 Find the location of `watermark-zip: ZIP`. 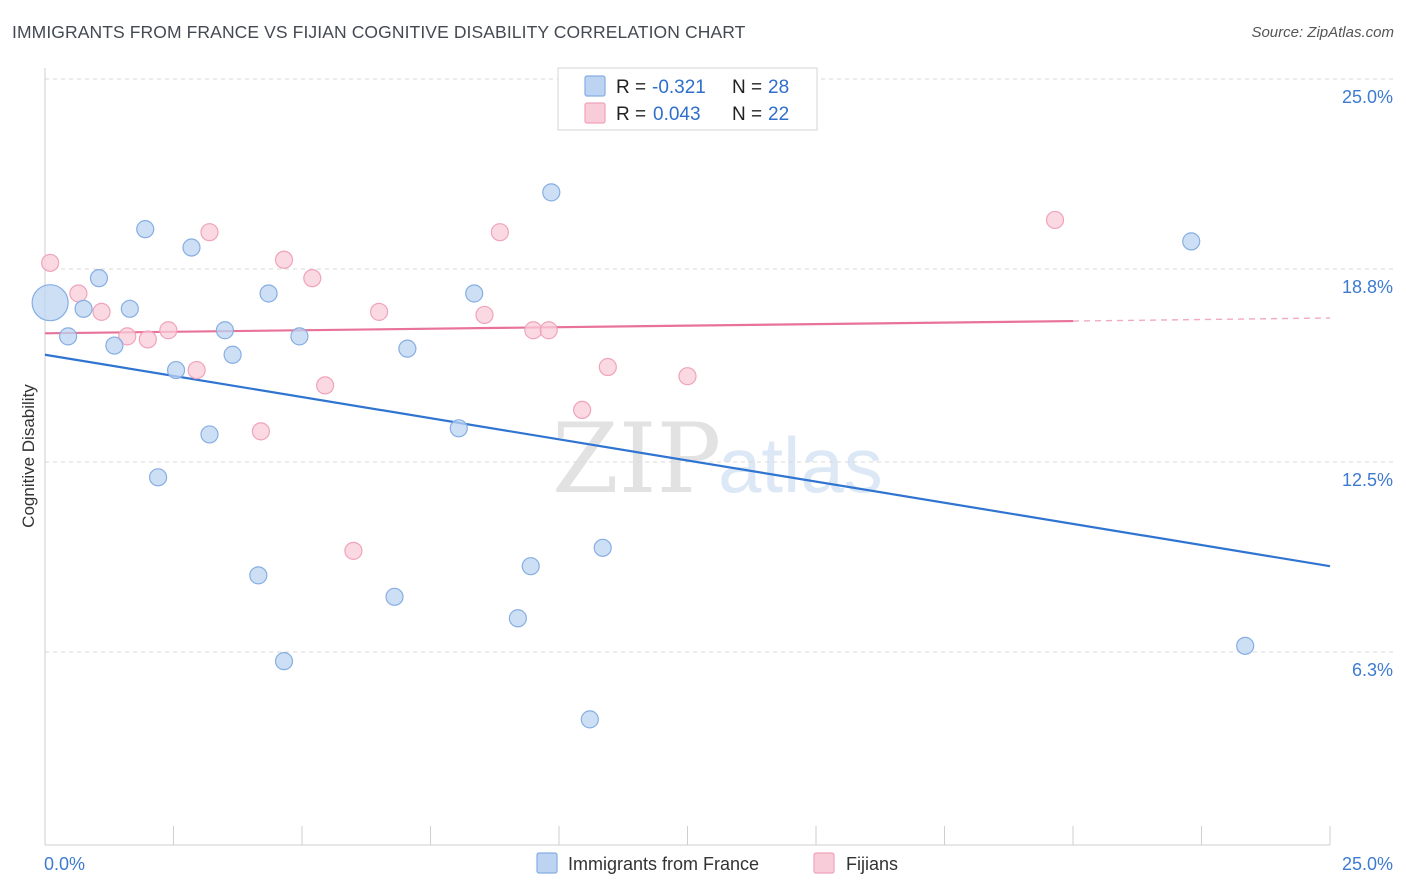

watermark-zip: ZIP is located at coordinates (636, 459).